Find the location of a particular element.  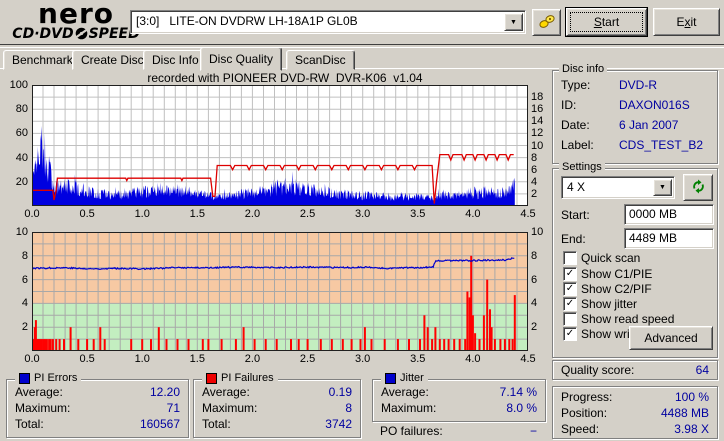

po-failures-value: − is located at coordinates (533, 431).